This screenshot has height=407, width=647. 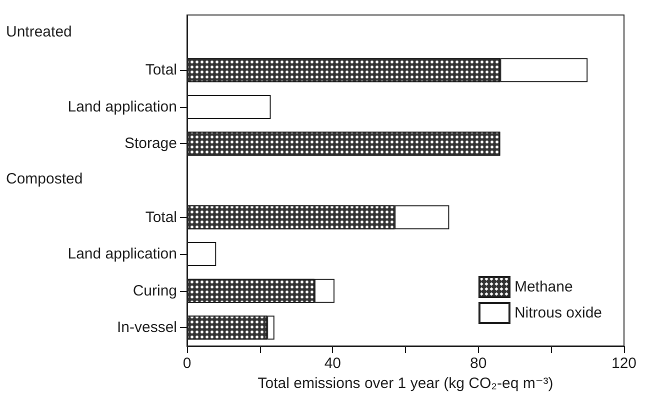 I want to click on y-tick-label: Storage, so click(x=150, y=143).